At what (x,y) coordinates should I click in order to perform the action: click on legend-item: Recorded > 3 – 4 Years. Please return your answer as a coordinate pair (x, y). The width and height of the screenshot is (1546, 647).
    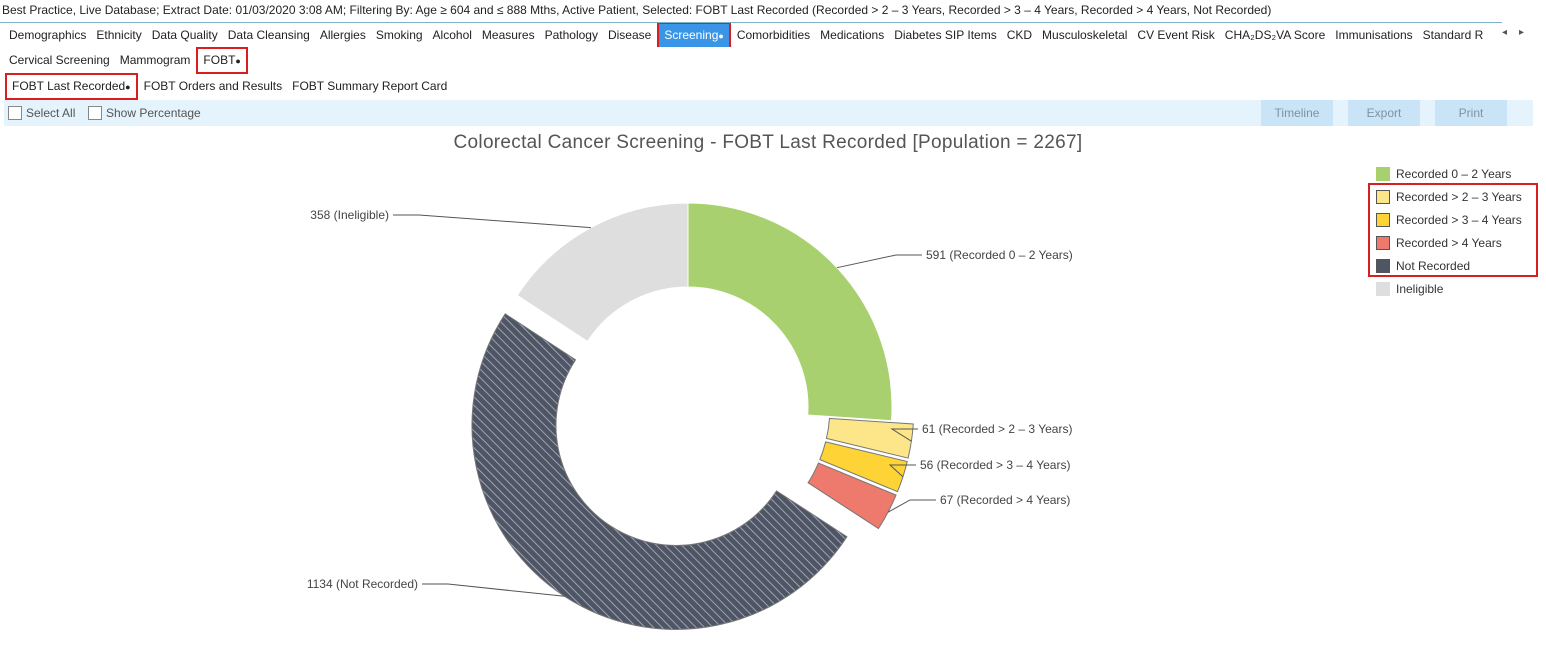
    Looking at the image, I should click on (1454, 219).